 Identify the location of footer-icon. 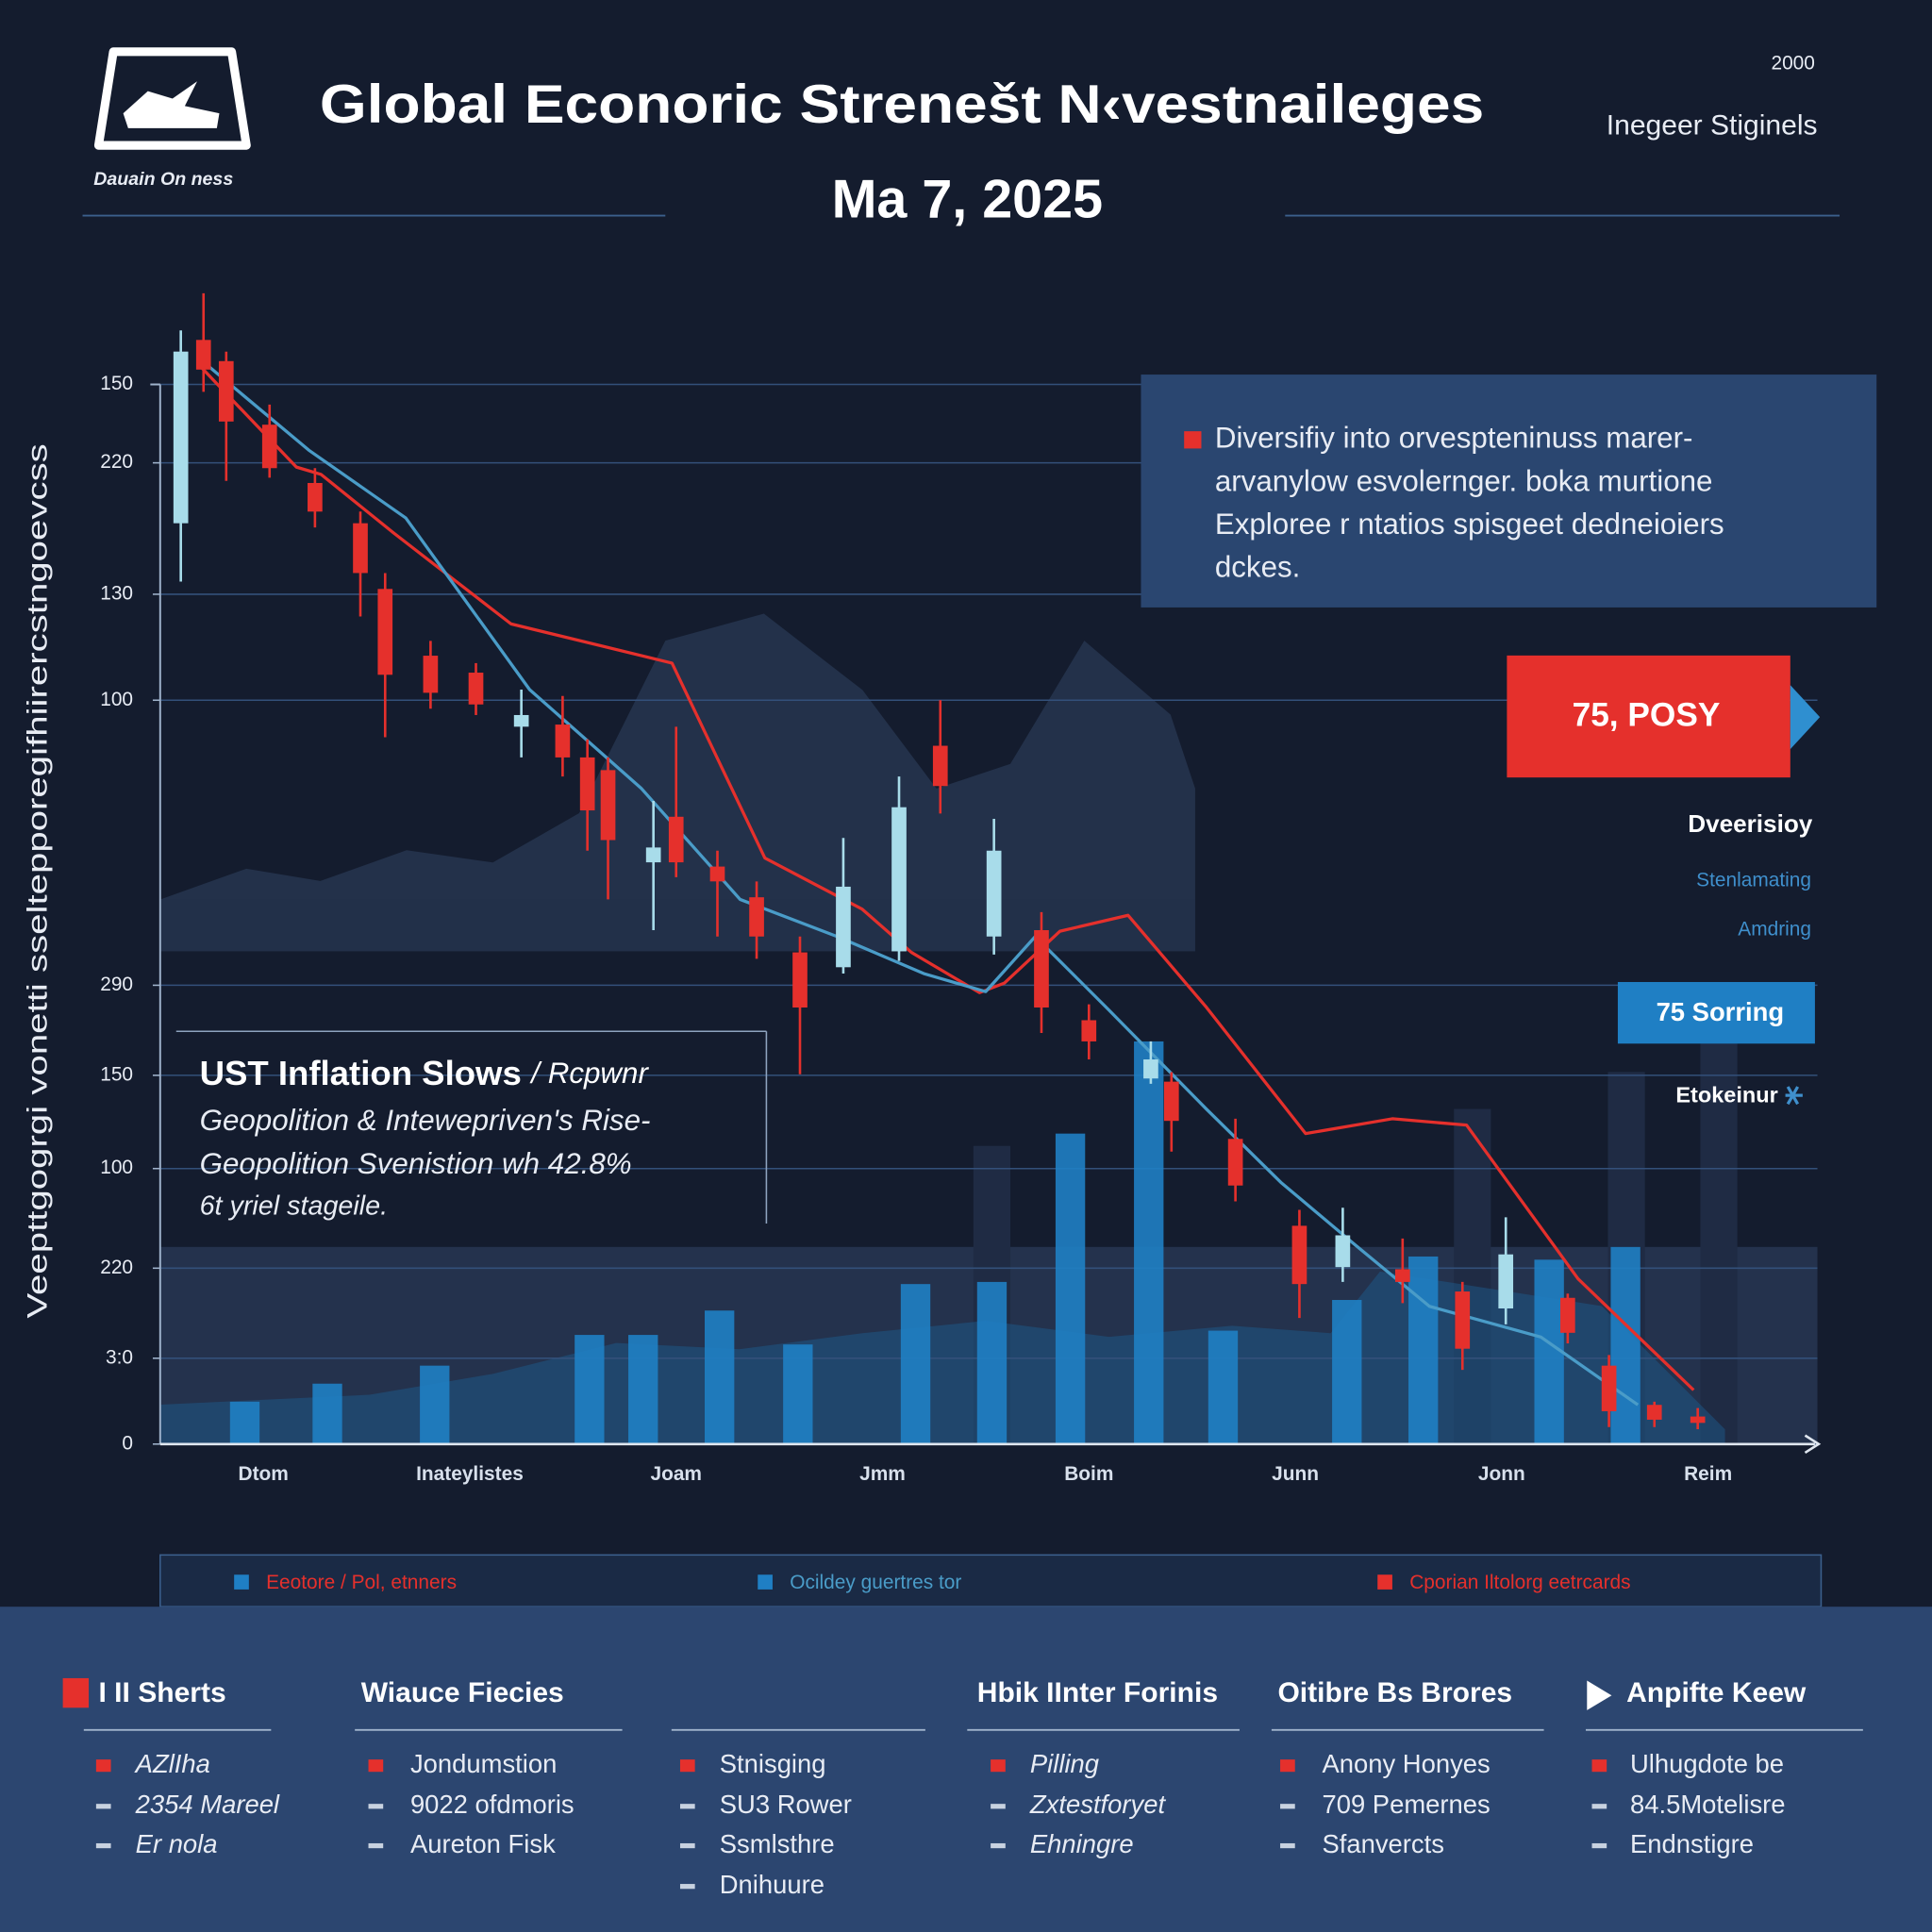
(1599, 1695).